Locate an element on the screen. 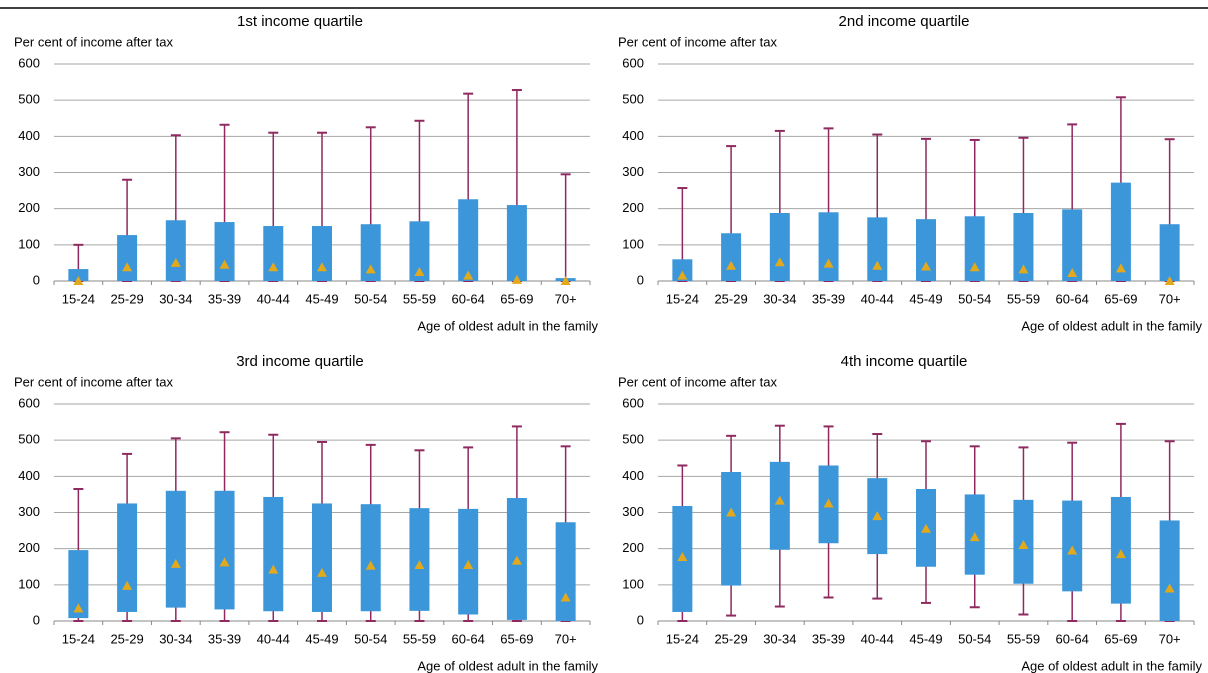  x-tick-label: 50-54 is located at coordinates (370, 298).